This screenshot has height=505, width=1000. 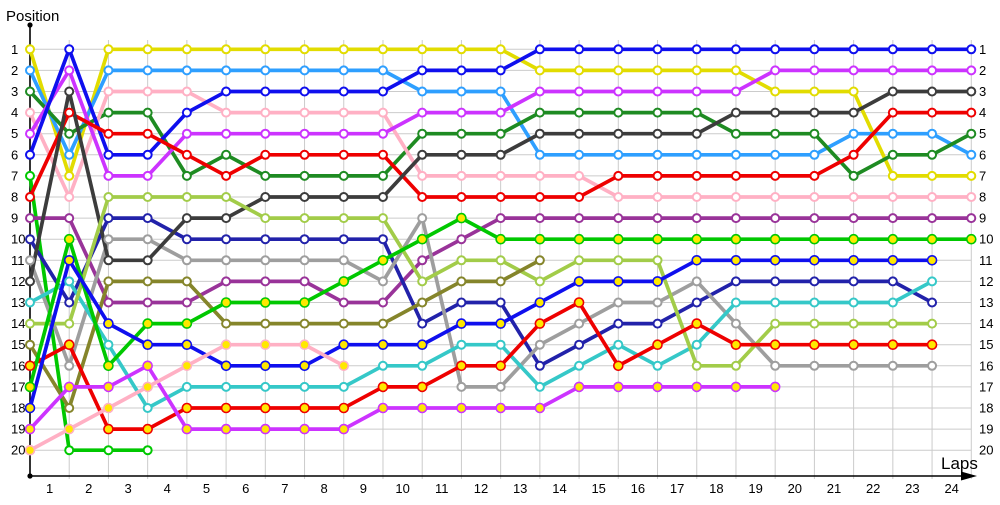 What do you see at coordinates (912, 488) in the screenshot?
I see `svg-text: 23` at bounding box center [912, 488].